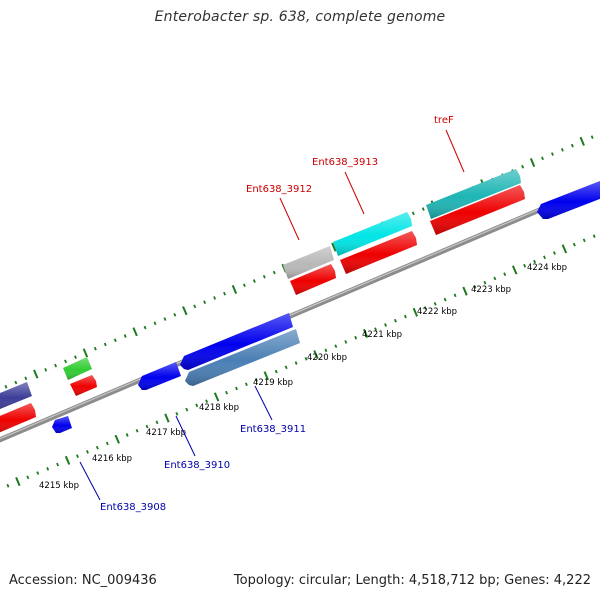 The height and width of the screenshot is (600, 600). What do you see at coordinates (473, 194) in the screenshot?
I see `gene-tref` at bounding box center [473, 194].